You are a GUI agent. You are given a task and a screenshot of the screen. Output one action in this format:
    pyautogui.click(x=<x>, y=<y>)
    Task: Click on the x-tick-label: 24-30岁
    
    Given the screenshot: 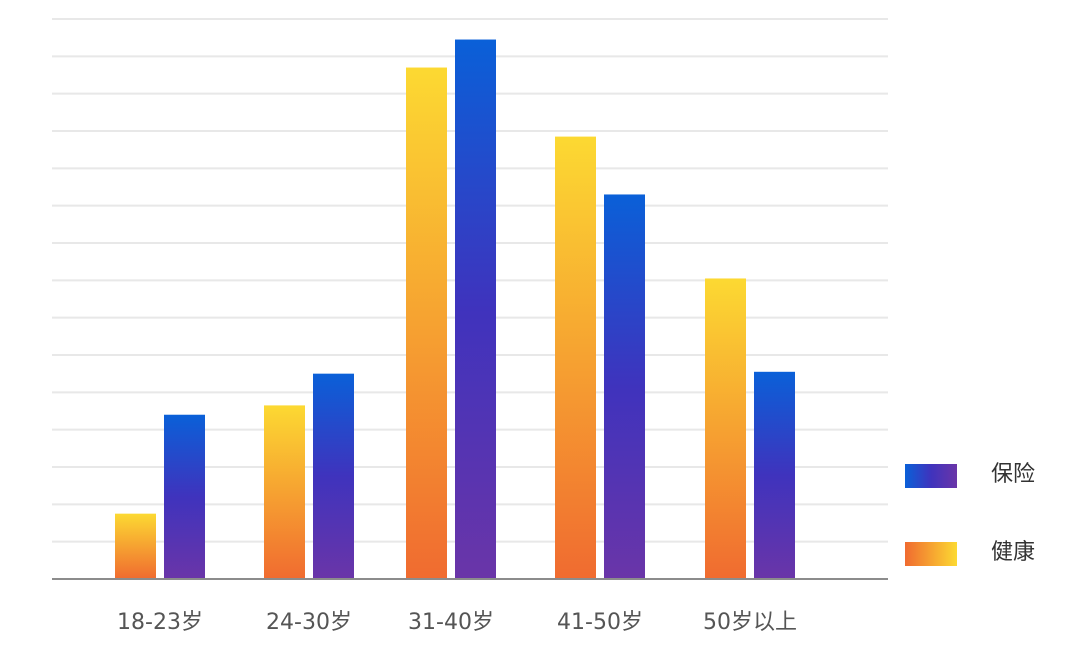 What is the action you would take?
    pyautogui.click(x=309, y=622)
    